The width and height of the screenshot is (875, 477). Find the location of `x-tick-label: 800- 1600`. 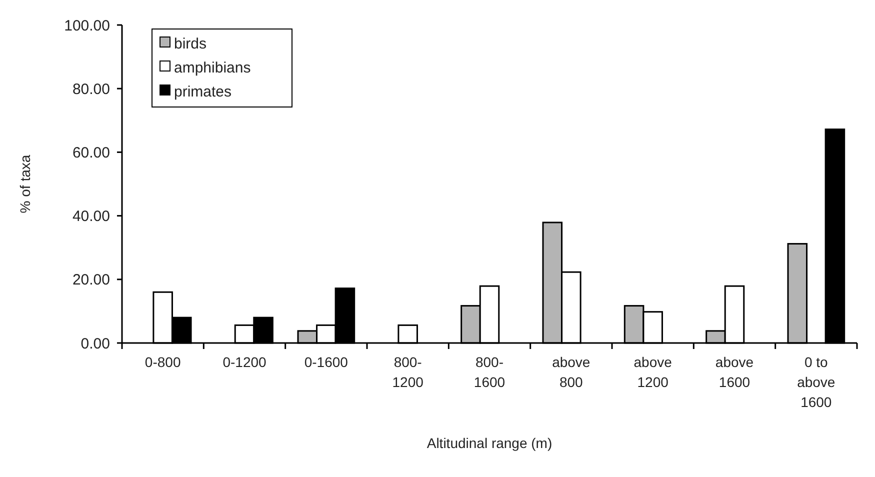

x-tick-label: 800- 1600 is located at coordinates (490, 372).